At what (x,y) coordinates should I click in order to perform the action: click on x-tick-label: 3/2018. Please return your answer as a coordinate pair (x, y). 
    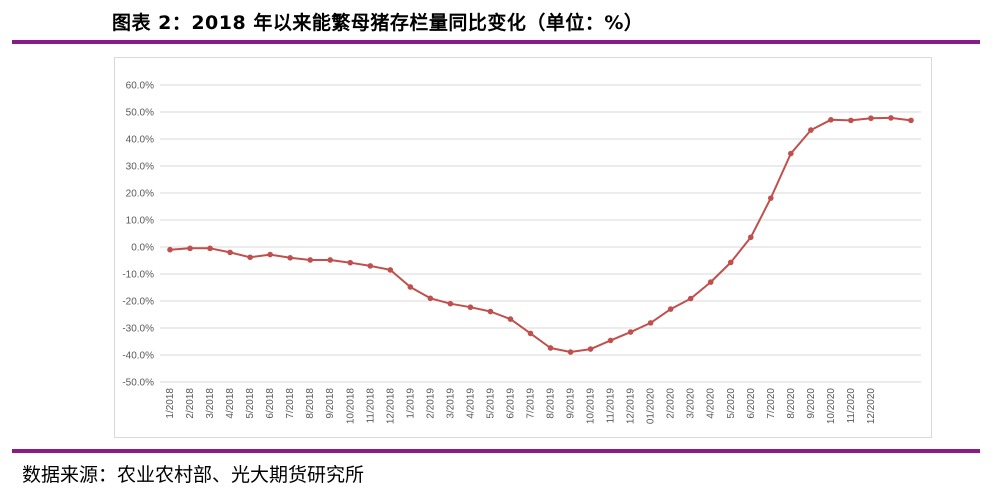
    Looking at the image, I should click on (210, 403).